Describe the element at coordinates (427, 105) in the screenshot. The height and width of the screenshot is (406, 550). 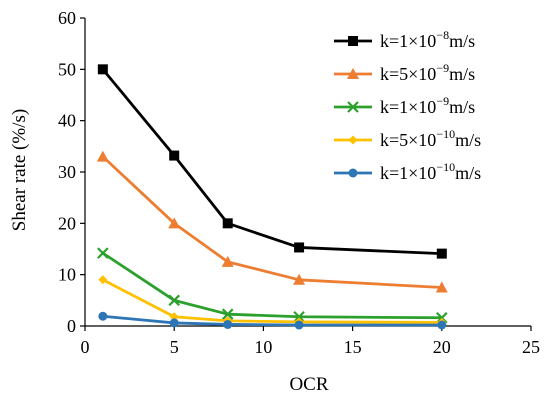
I see `legend-label: k=1×10−9m/s` at that location.